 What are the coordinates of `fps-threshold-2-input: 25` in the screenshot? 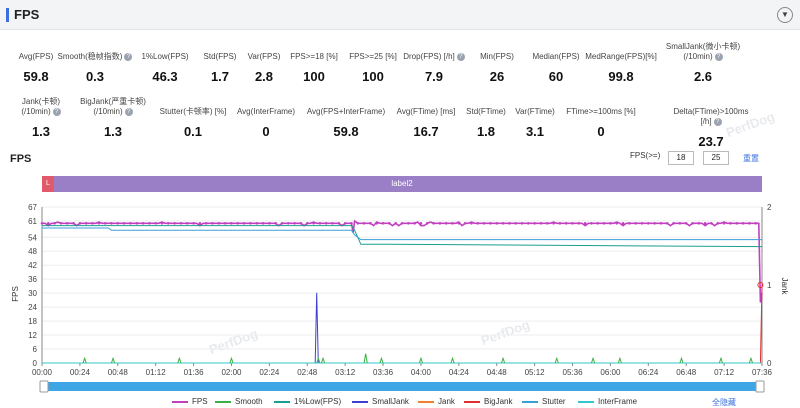 It's located at (716, 158).